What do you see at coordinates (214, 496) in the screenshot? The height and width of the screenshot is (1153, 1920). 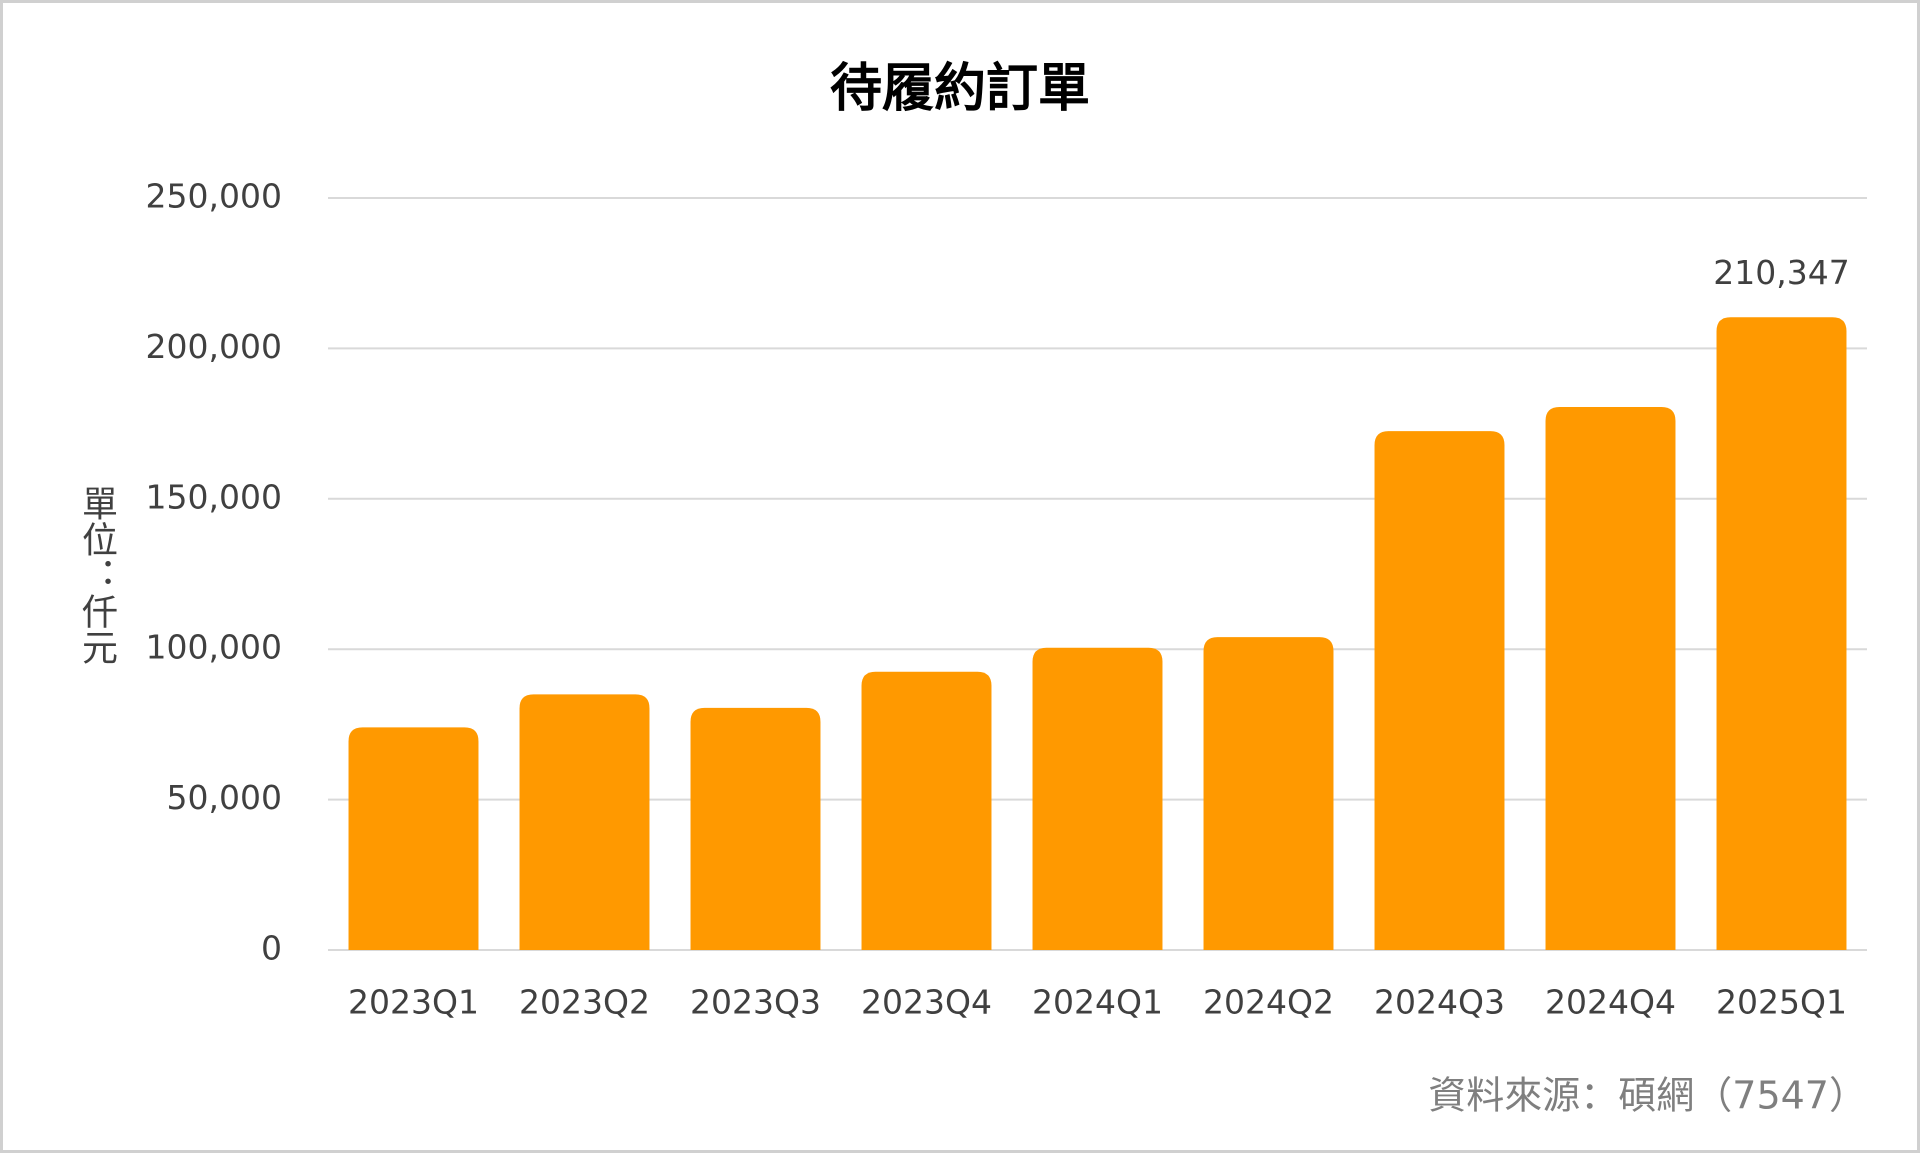 I see `y-tick-label: 150,000` at bounding box center [214, 496].